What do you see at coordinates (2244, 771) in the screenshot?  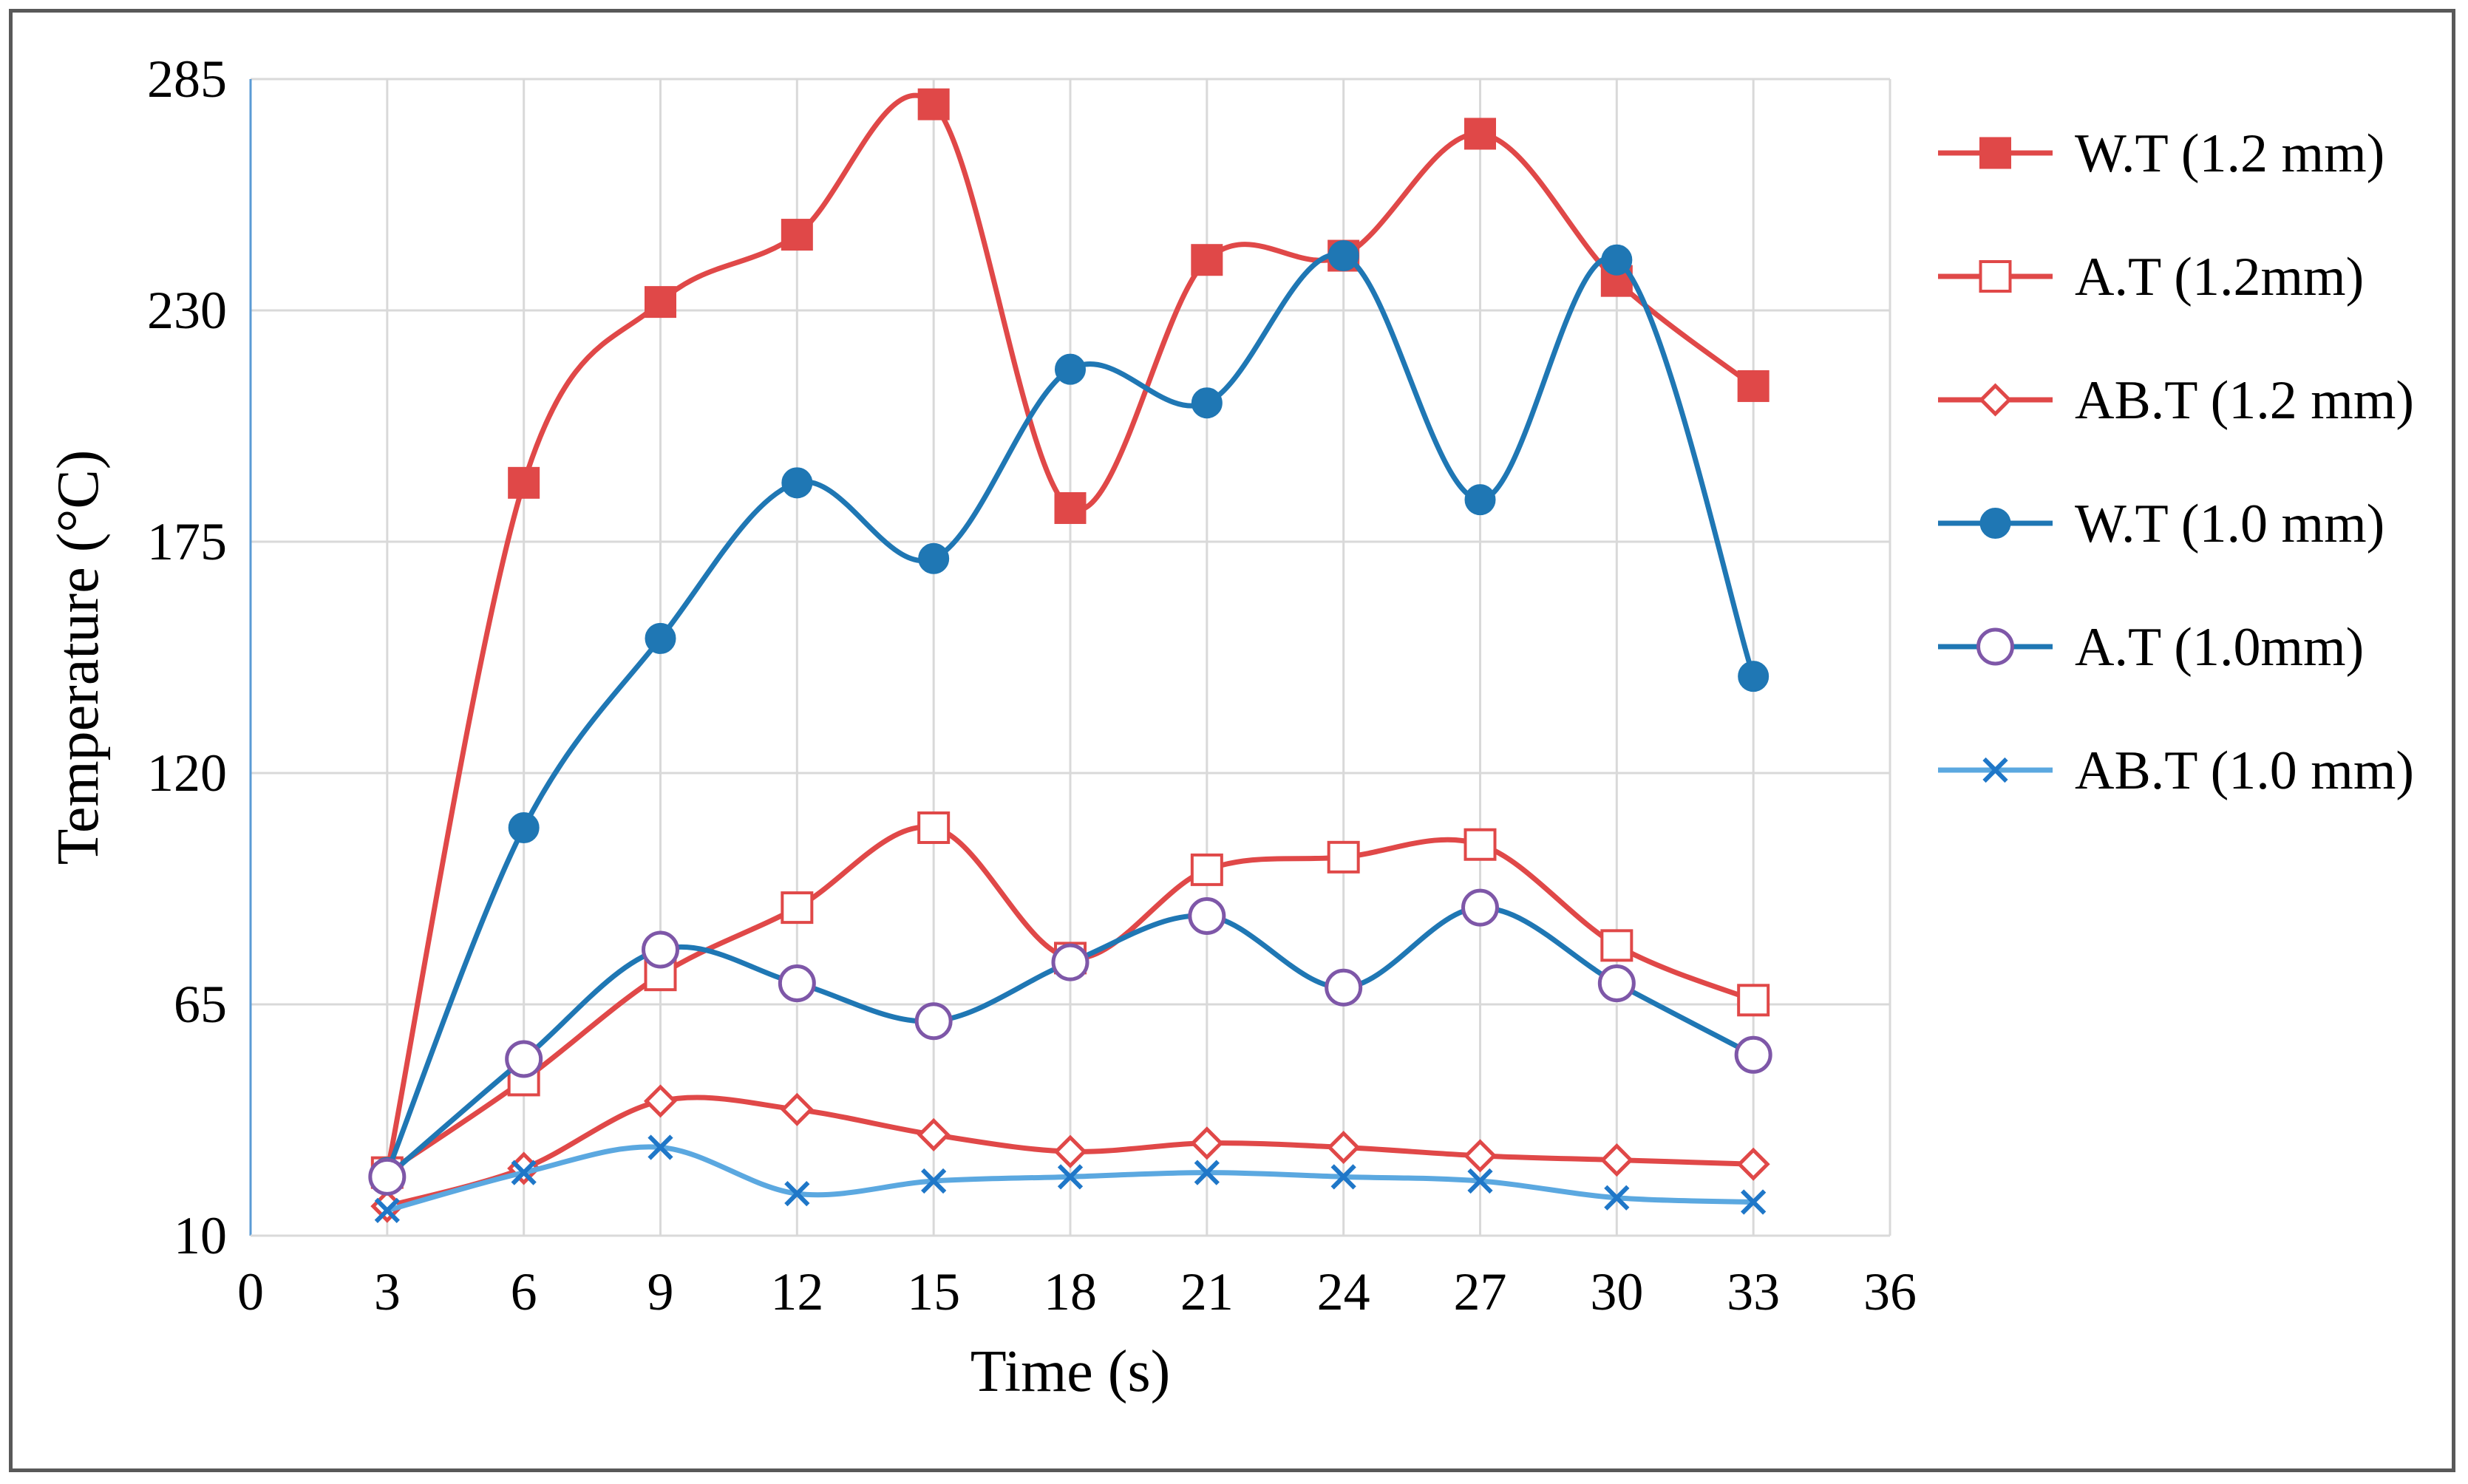 I see `legend-label: AB.T (1.0 mm)` at bounding box center [2244, 771].